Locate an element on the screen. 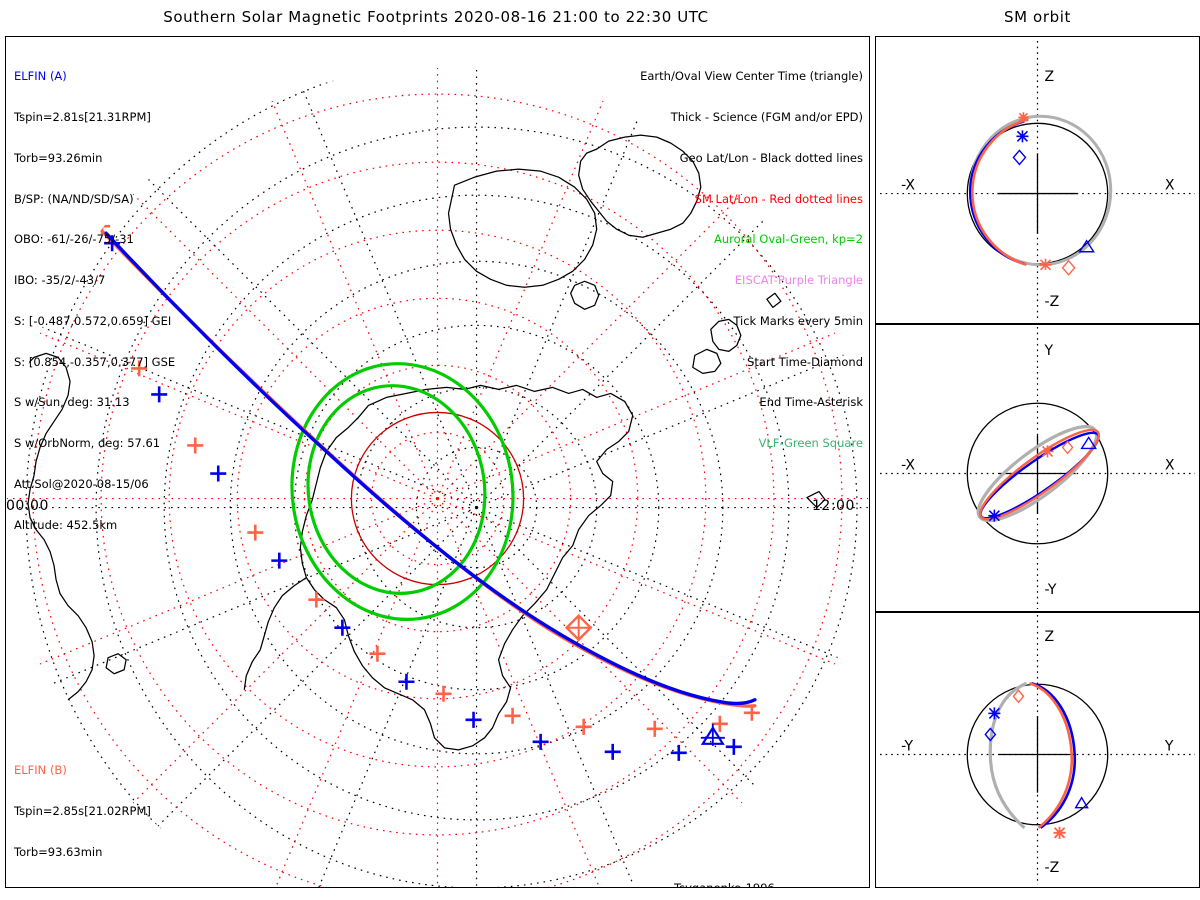 Image resolution: width=1200 pixels, height=900 pixels. auroral-oval-contours is located at coordinates (402, 491).